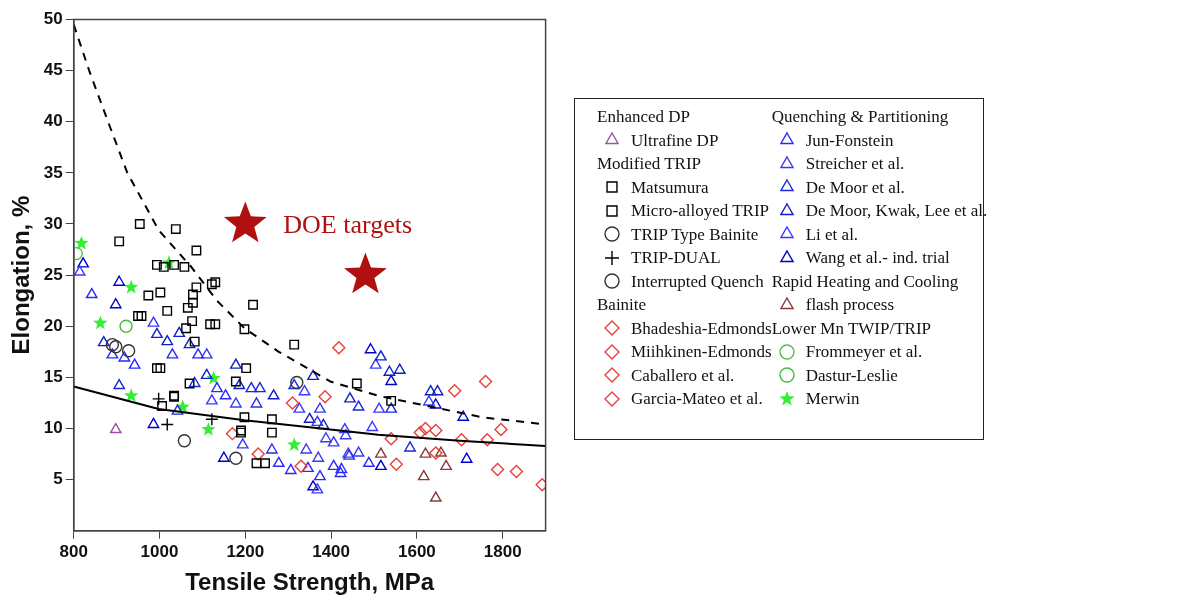 The image size is (1183, 602). I want to click on y-tick-label: 10, so click(53, 428).